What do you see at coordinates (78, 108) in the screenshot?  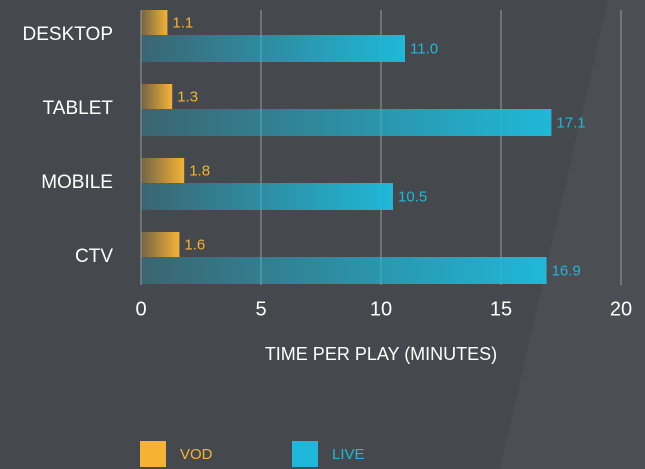 I see `category-label: TABLET` at bounding box center [78, 108].